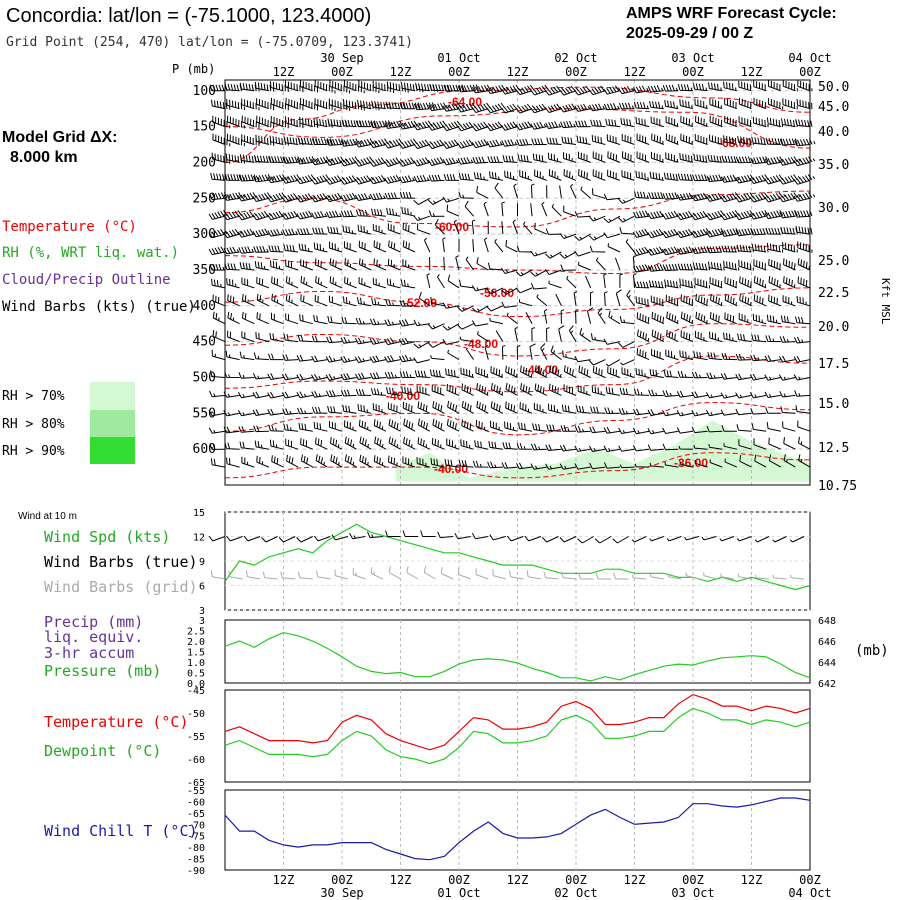 Image resolution: width=900 pixels, height=900 pixels. Describe the element at coordinates (102, 751) in the screenshot. I see `dewpoint-label: Dewpoint (°C)` at that location.